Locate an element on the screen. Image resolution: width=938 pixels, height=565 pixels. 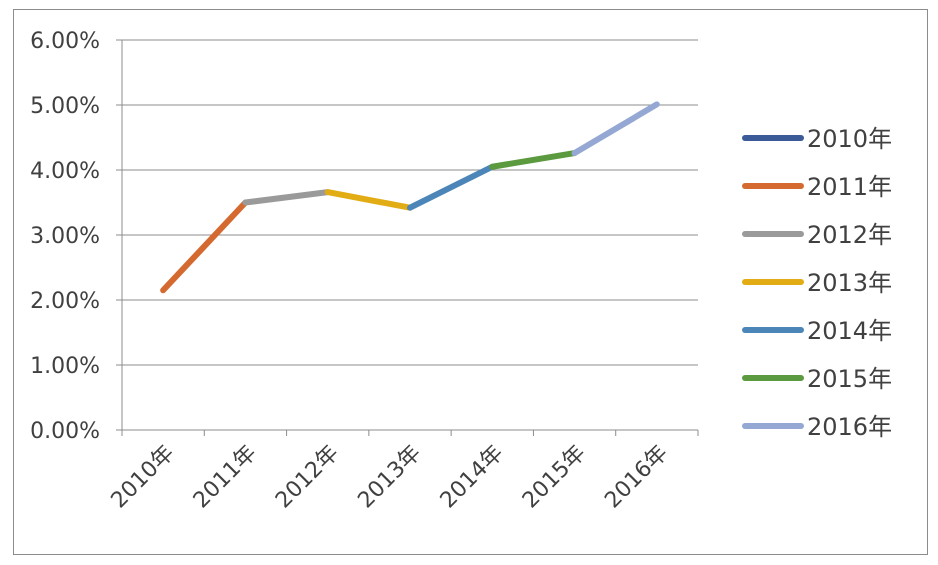
x-tick-label: 2015年 is located at coordinates (554, 477).